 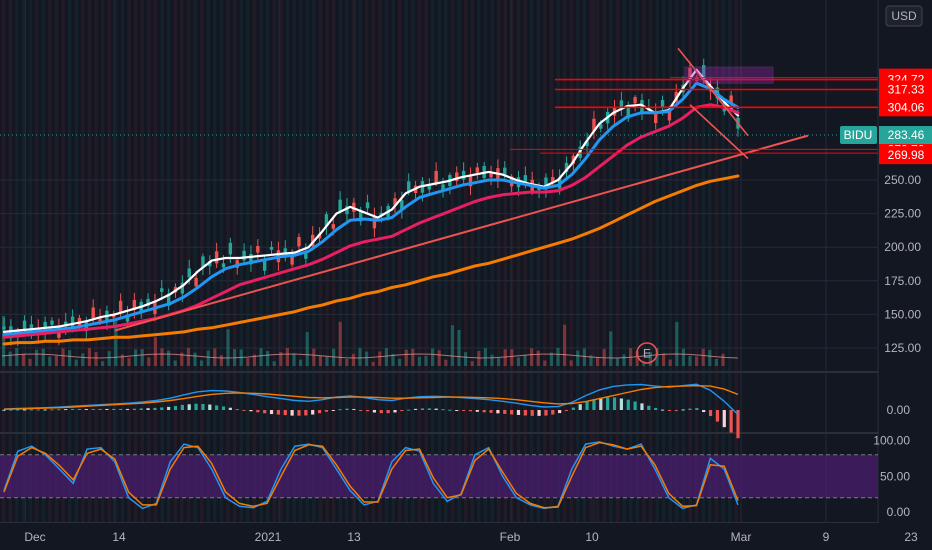 I want to click on currency-selector: USD, so click(x=904, y=16).